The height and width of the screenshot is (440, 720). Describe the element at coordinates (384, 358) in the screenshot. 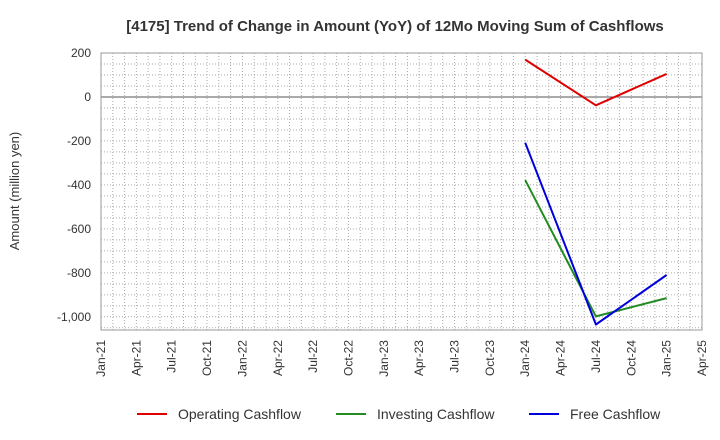

I see `x-tick-label: Jan-23` at that location.